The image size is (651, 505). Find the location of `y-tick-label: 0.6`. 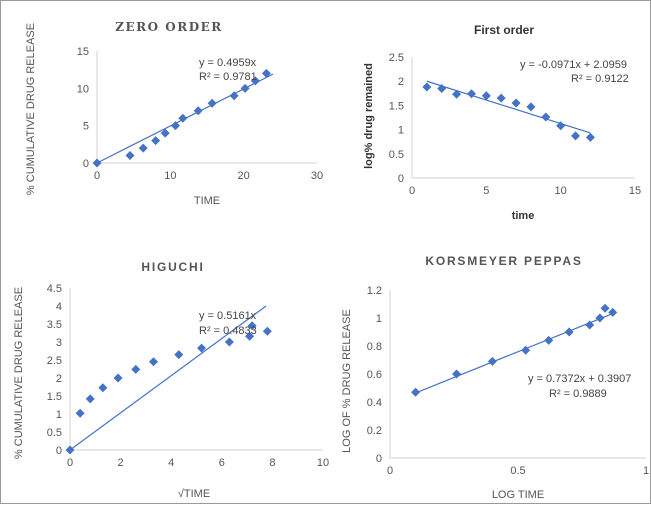

y-tick-label: 0.6 is located at coordinates (374, 375).